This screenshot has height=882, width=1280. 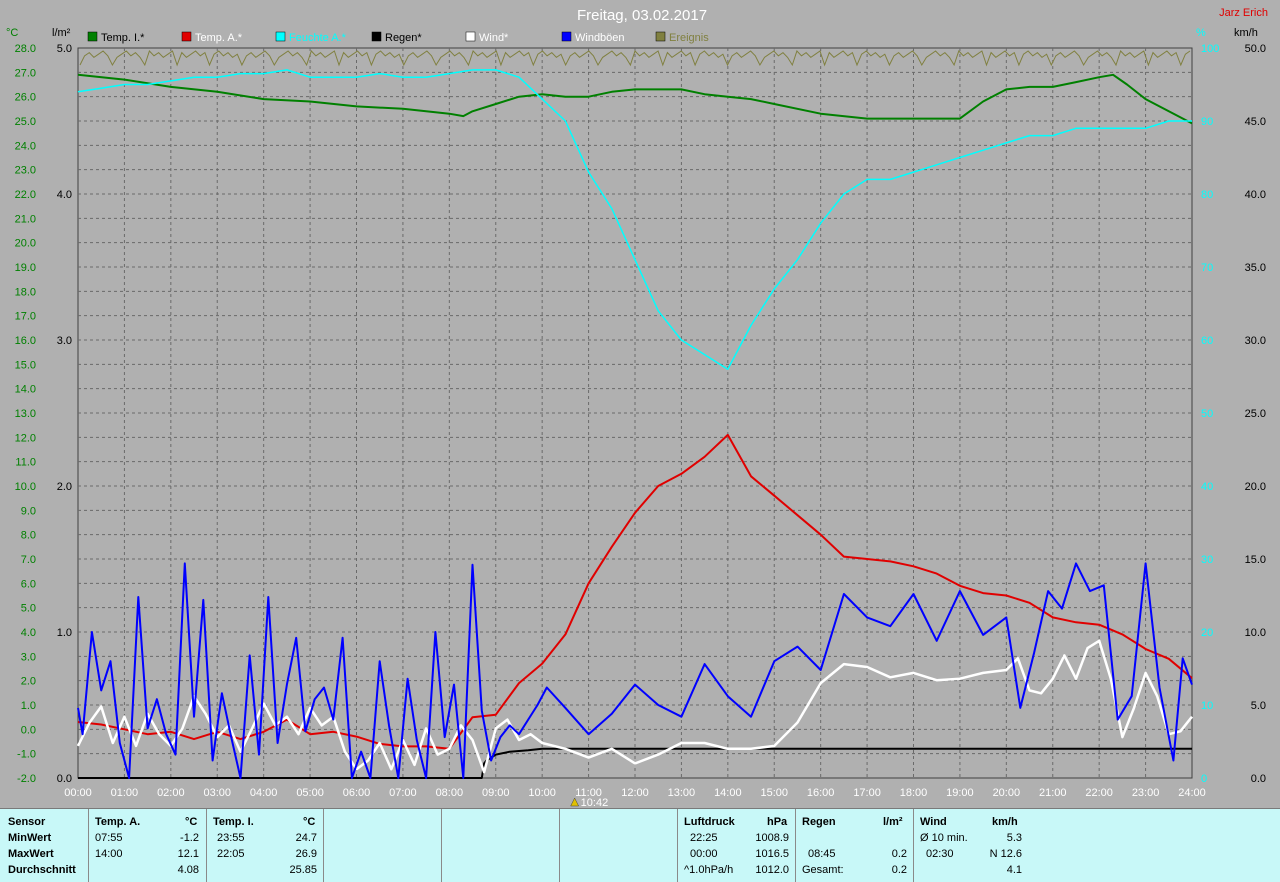 What do you see at coordinates (28, 560) in the screenshot?
I see `temp-tick-label: 7.0` at bounding box center [28, 560].